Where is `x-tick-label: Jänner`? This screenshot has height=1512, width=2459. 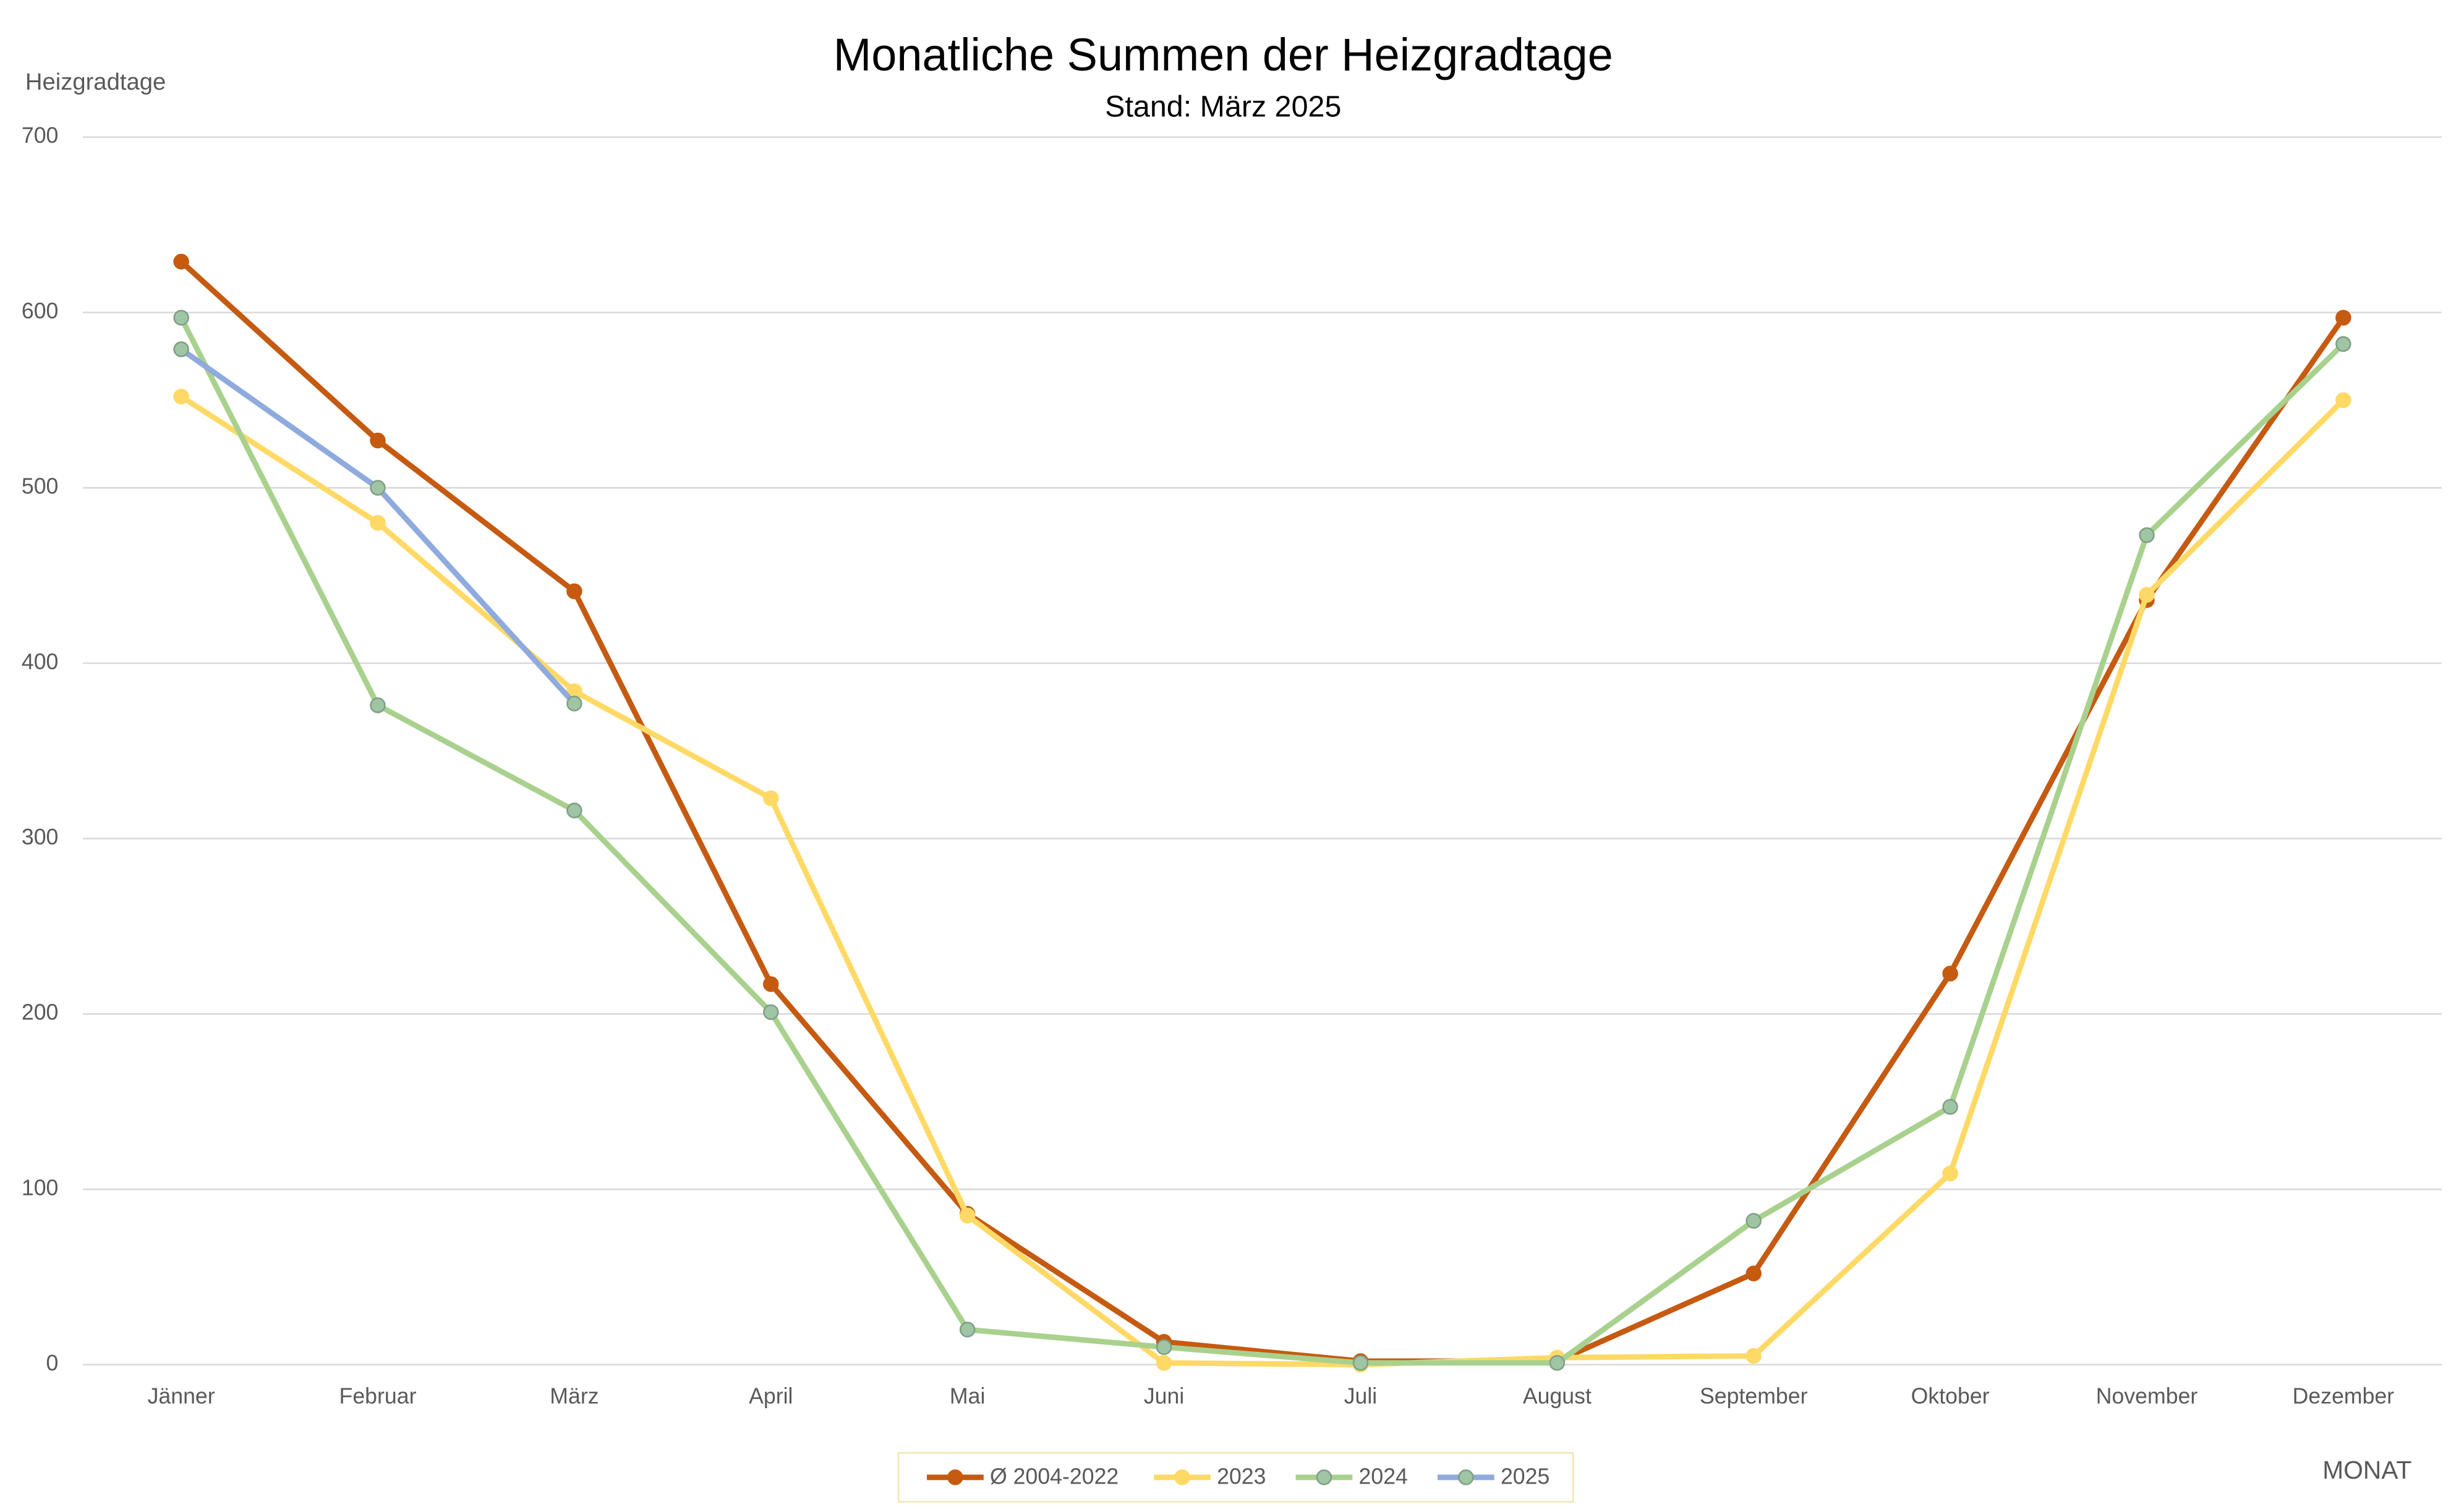 x-tick-label: Jänner is located at coordinates (182, 1396).